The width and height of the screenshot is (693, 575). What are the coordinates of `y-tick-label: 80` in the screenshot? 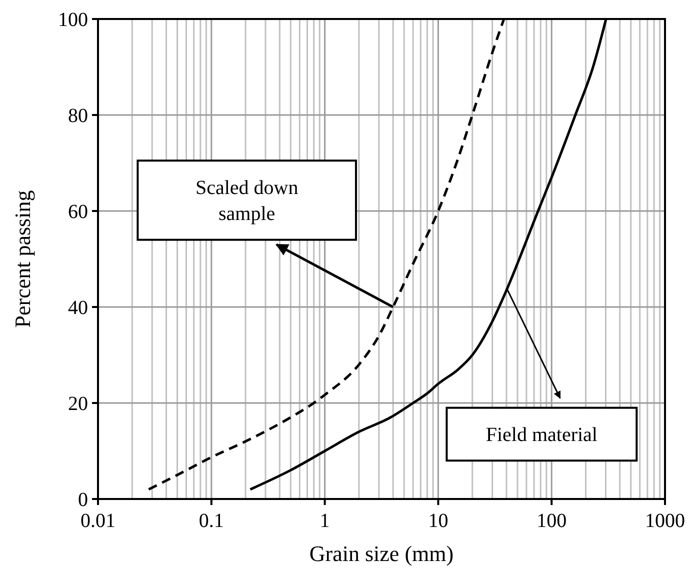 It's located at (78, 116).